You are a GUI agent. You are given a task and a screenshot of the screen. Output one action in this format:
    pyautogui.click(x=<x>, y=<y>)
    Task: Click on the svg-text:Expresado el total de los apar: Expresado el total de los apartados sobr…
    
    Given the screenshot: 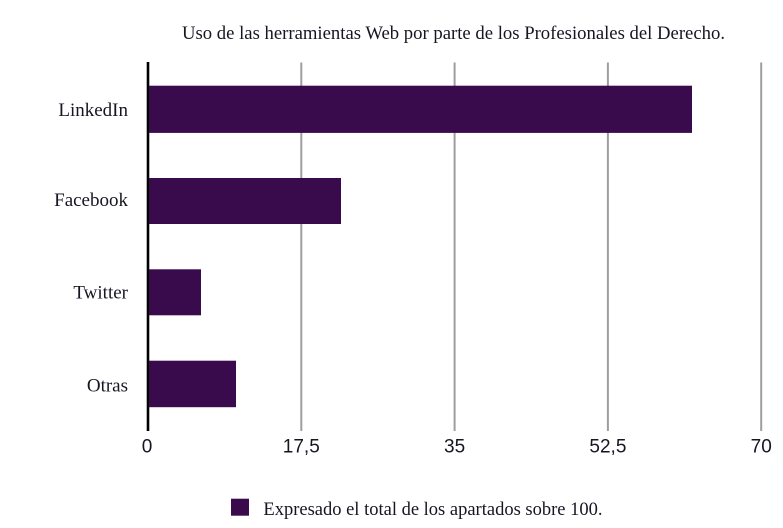 What is the action you would take?
    pyautogui.click(x=432, y=510)
    